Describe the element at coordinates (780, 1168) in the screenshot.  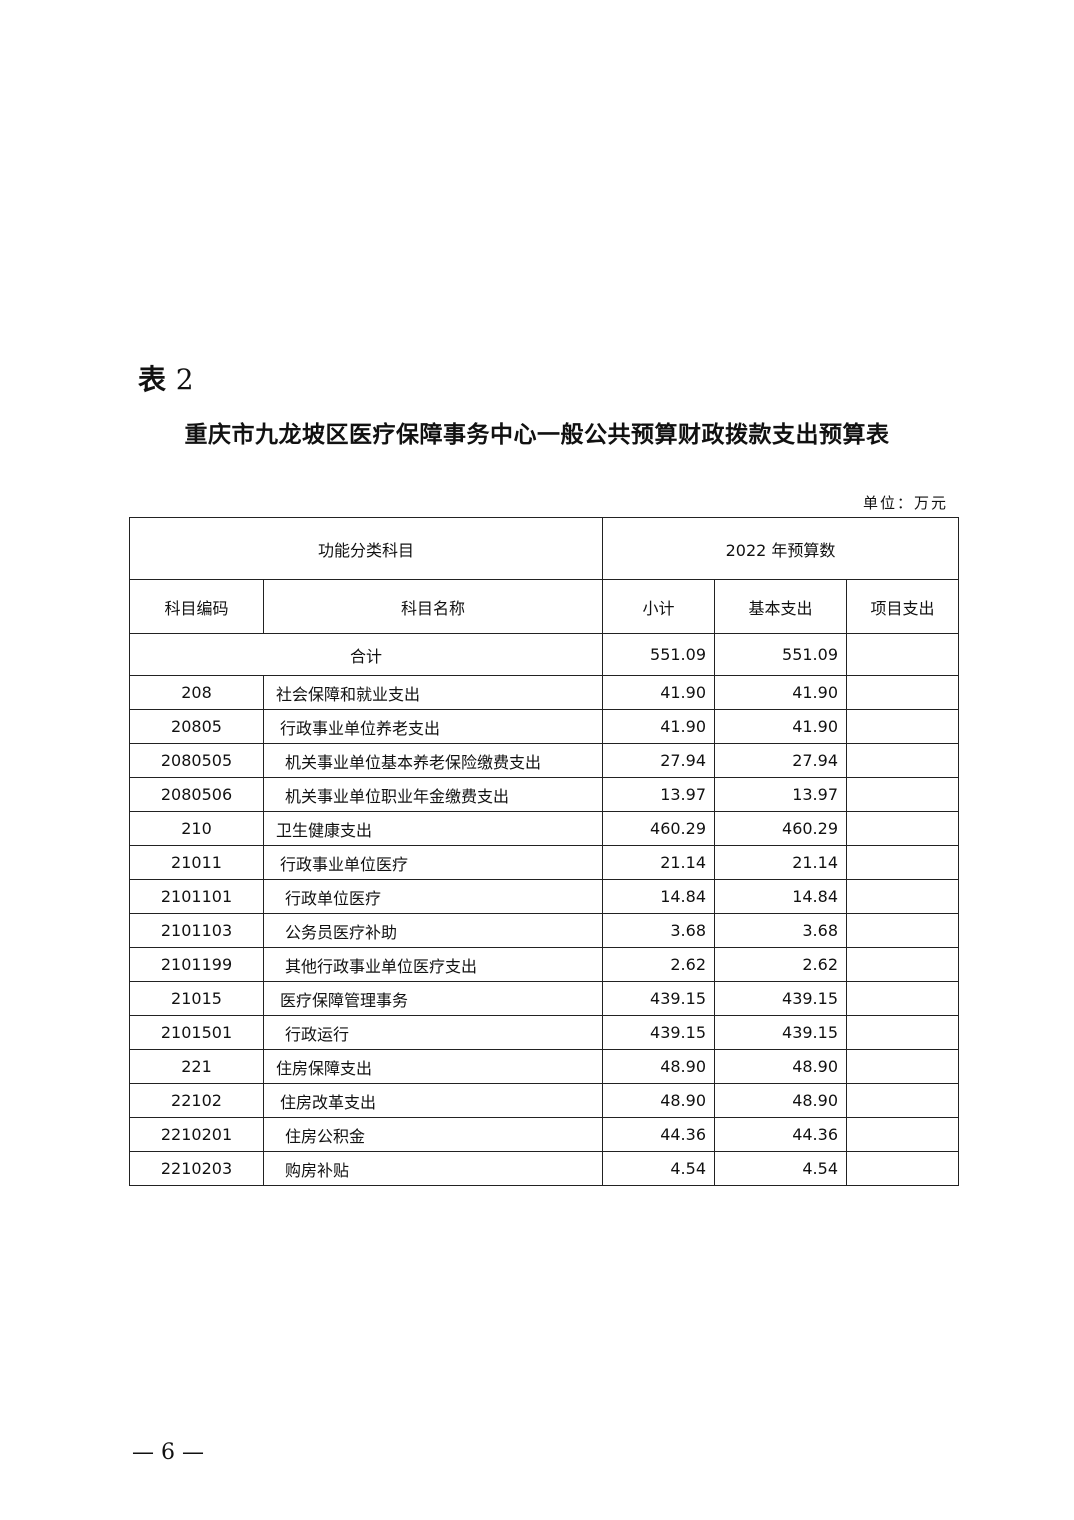
I see `row-basic: 4.54` at that location.